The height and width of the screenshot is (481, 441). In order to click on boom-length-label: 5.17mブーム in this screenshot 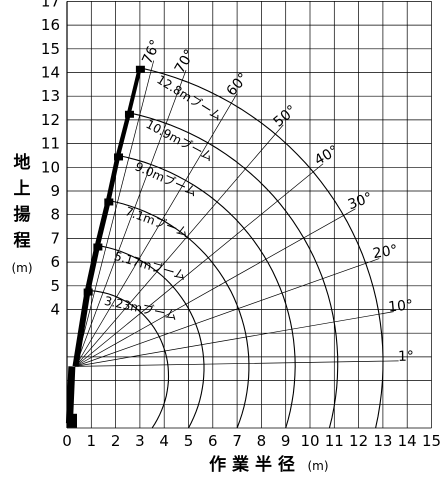, I will do `click(150, 265)`.